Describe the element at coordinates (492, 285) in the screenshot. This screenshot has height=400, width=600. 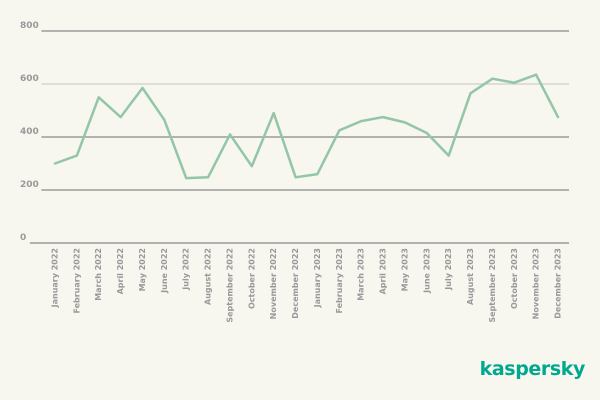
I see `x-tick-label: September 2023` at that location.